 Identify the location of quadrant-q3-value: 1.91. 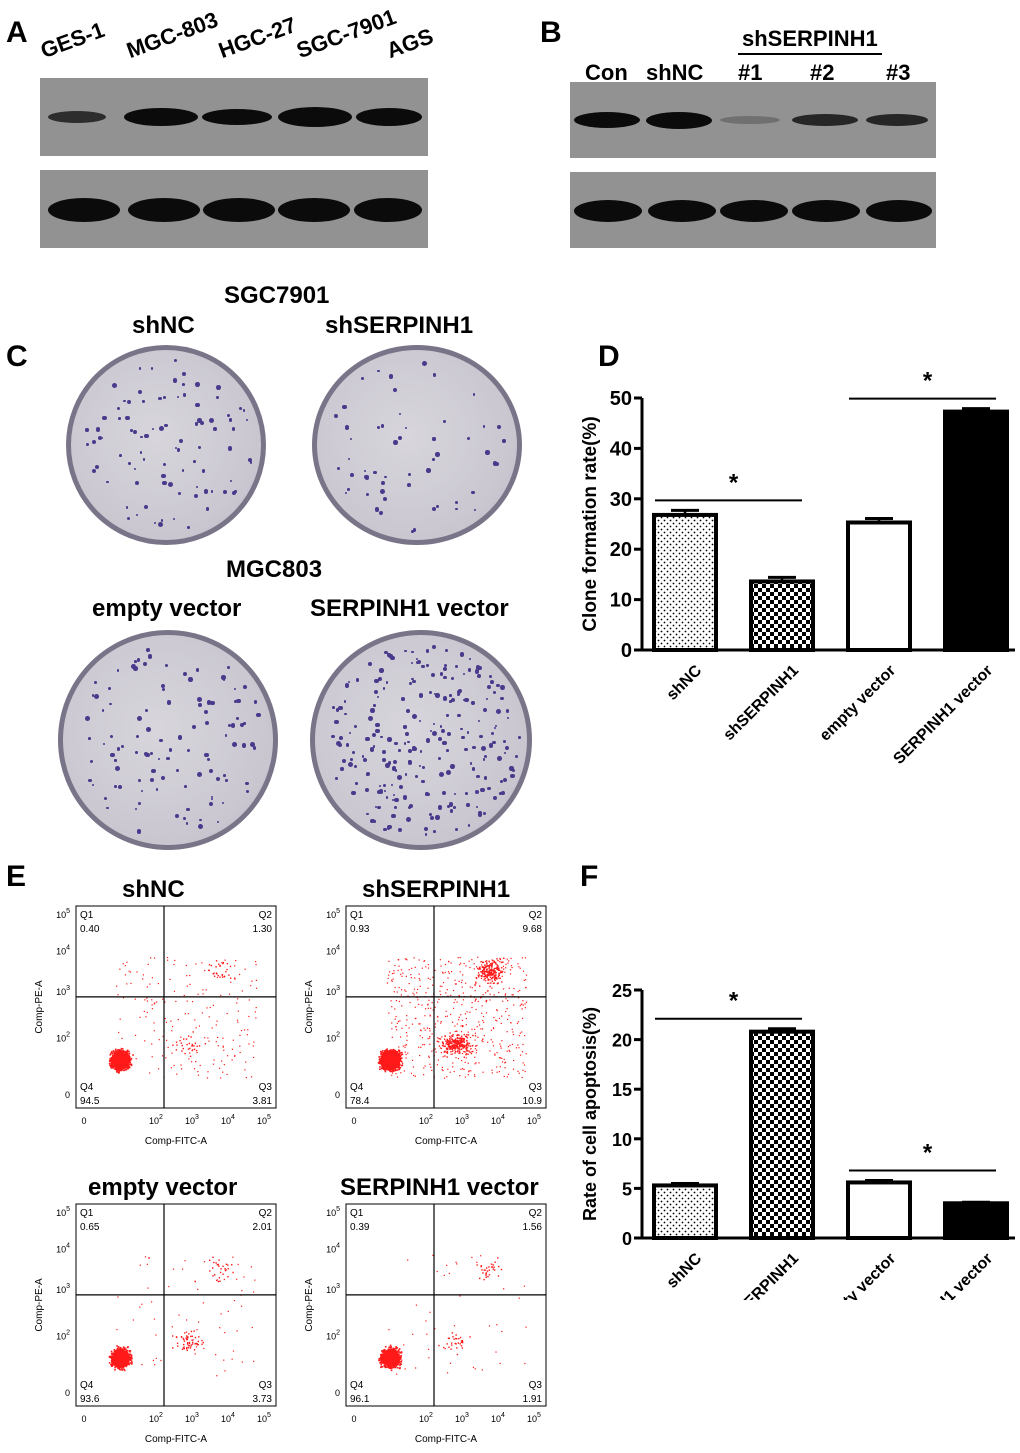
(533, 1399).